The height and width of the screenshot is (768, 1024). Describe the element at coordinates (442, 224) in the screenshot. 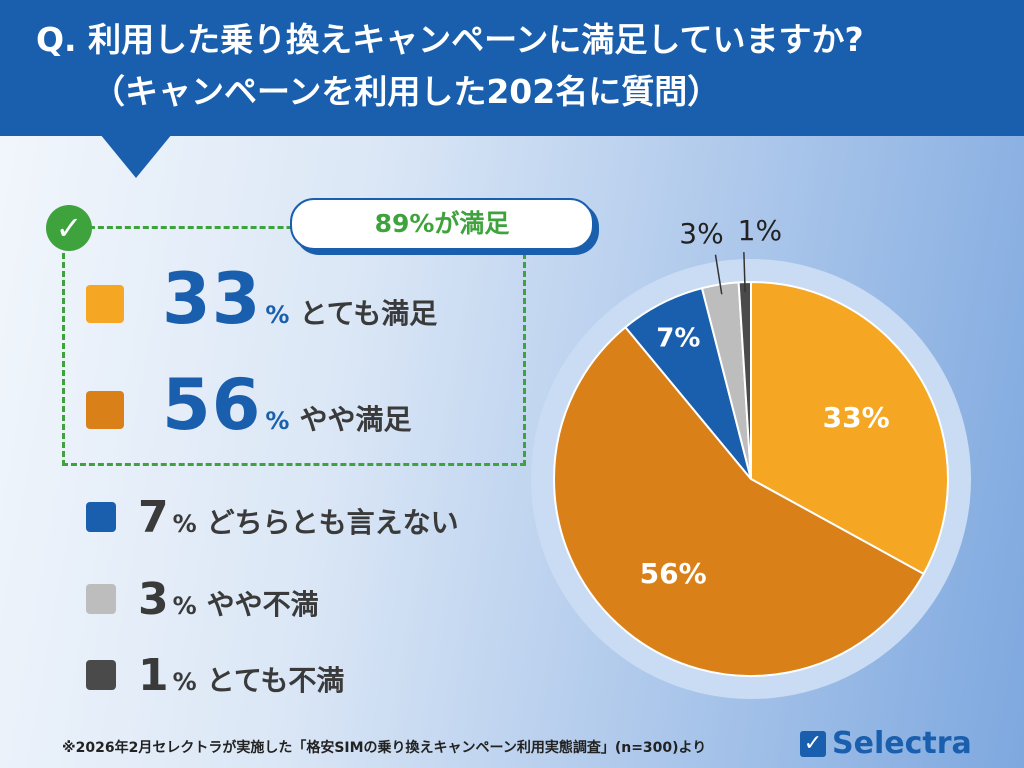

I see `satisfied-callout: 89%が満足` at that location.